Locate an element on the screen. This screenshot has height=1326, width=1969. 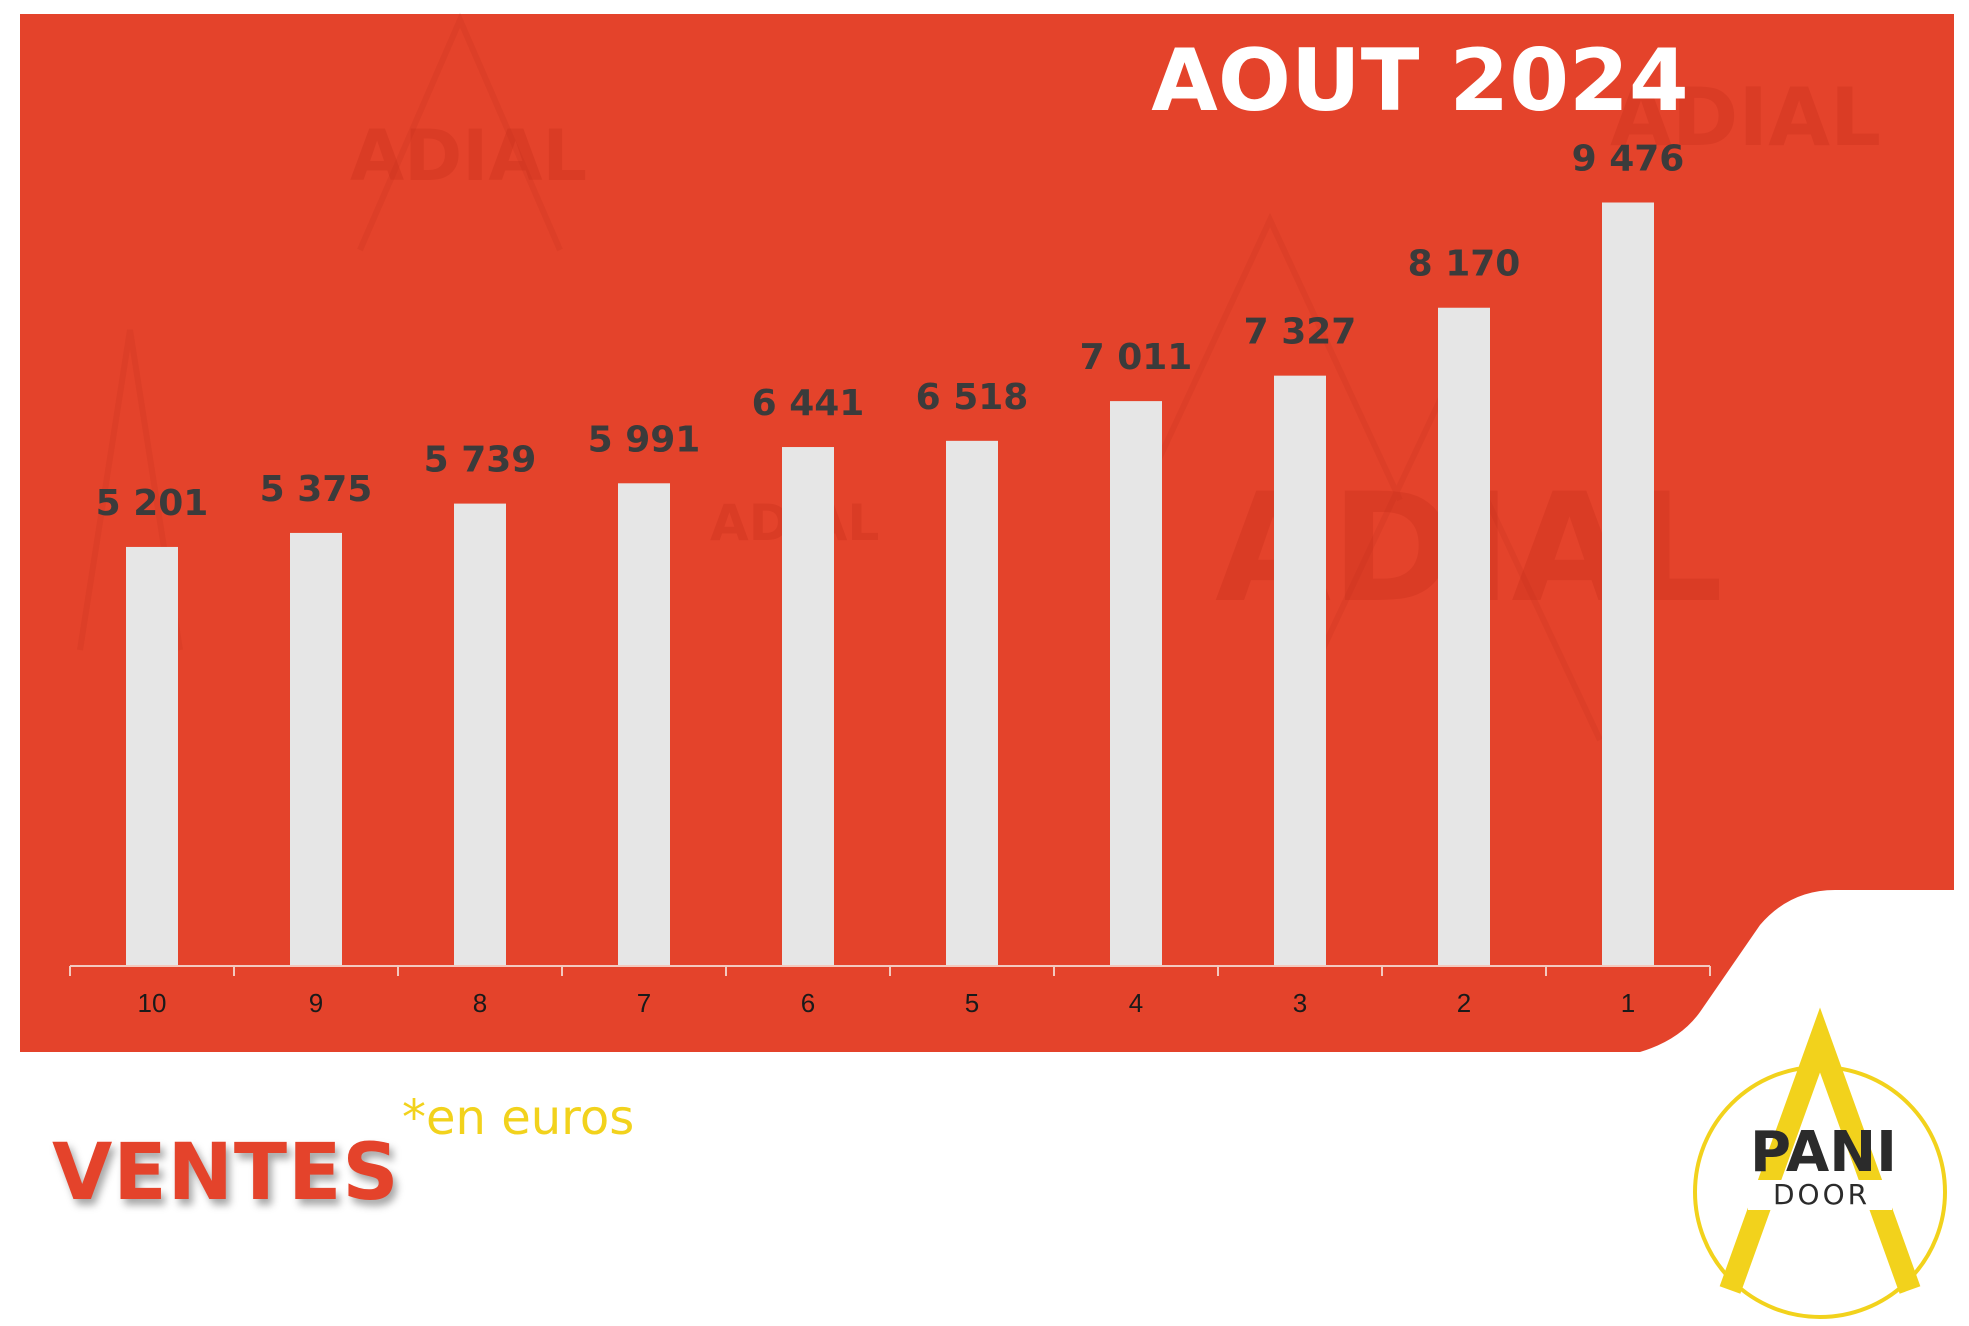
value-label: 5 739 is located at coordinates (480, 460).